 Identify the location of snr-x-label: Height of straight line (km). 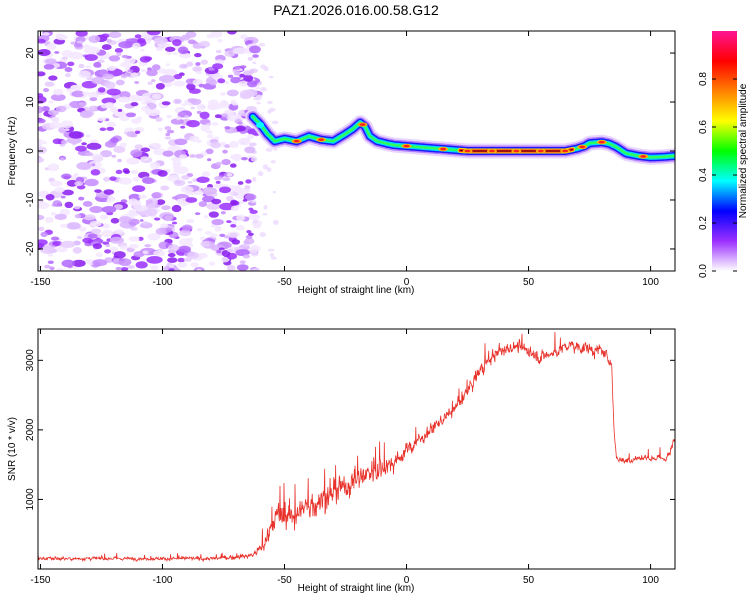
(356, 588).